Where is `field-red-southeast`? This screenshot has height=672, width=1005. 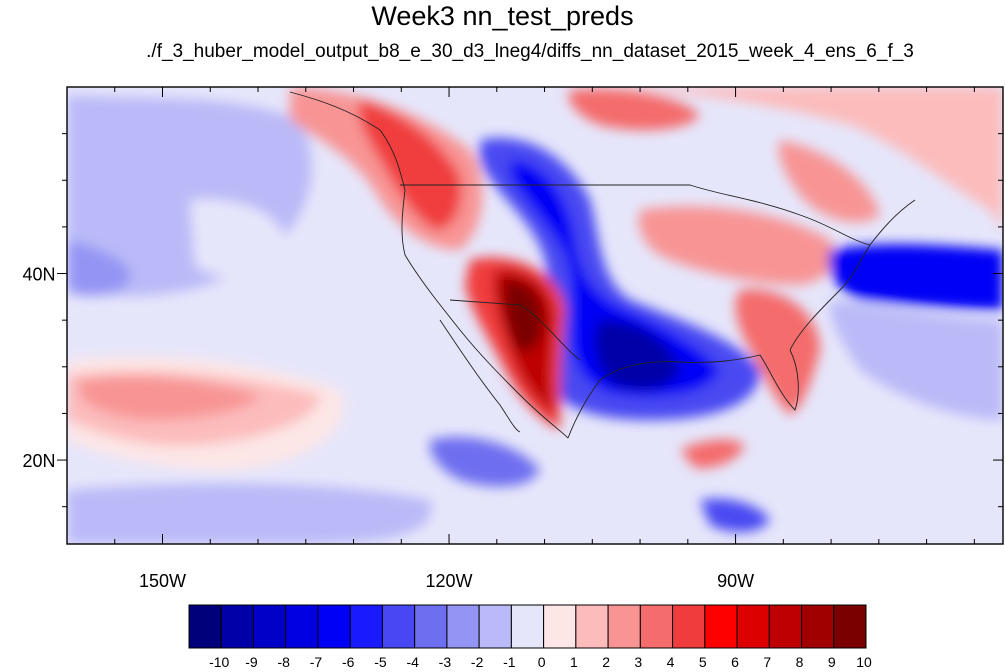
field-red-southeast is located at coordinates (777, 352).